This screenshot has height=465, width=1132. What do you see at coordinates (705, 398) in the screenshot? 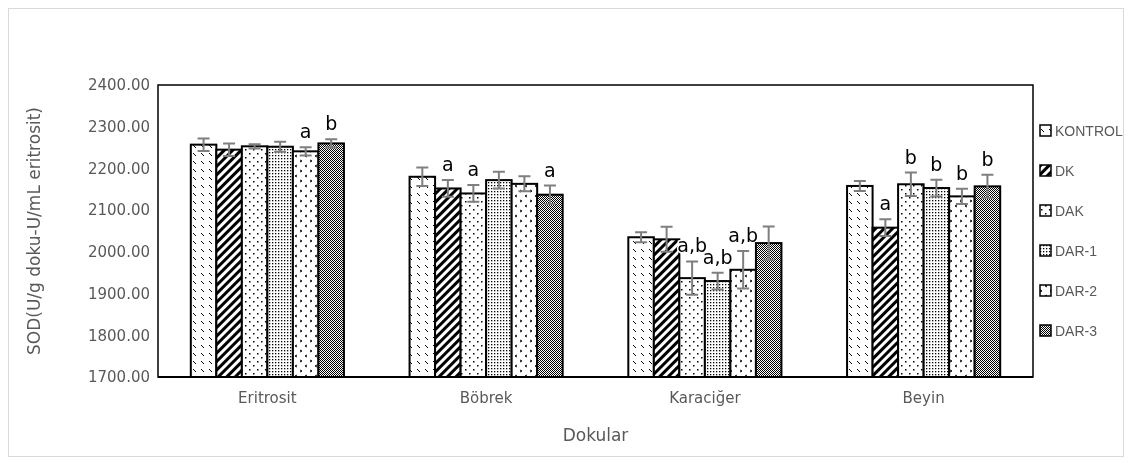
I see `x-tick-label: Karaciğer` at bounding box center [705, 398].